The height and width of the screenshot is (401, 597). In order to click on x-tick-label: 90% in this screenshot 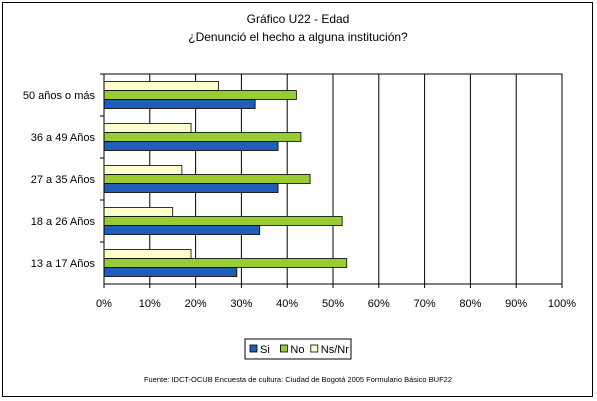, I will do `click(516, 304)`.